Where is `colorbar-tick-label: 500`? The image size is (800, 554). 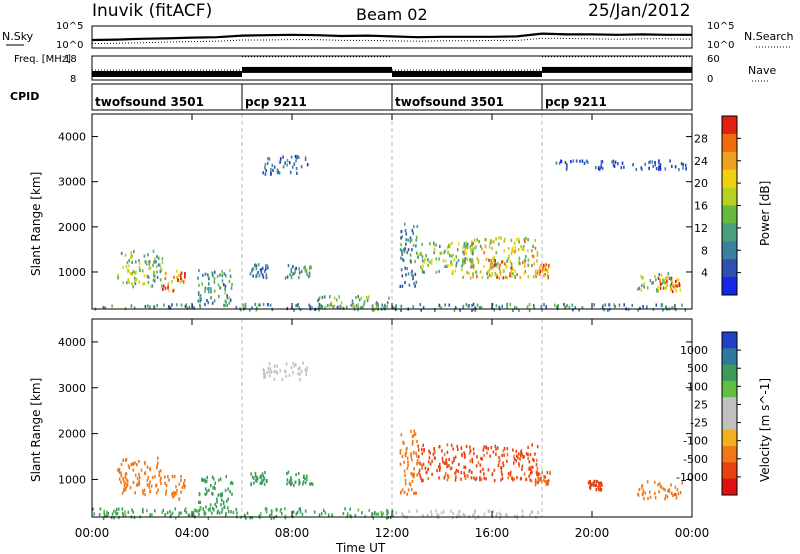 colorbar-tick-label: 500 is located at coordinates (697, 368).